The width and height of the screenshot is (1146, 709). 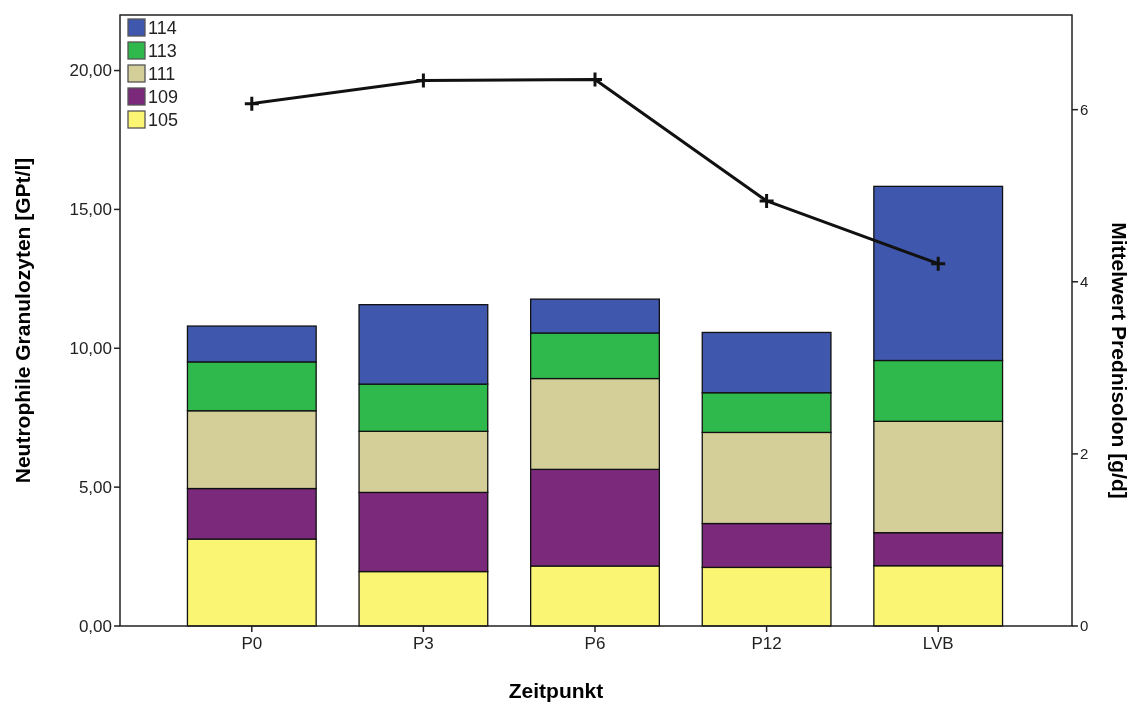 What do you see at coordinates (162, 74) in the screenshot?
I see `legend-label: 111` at bounding box center [162, 74].